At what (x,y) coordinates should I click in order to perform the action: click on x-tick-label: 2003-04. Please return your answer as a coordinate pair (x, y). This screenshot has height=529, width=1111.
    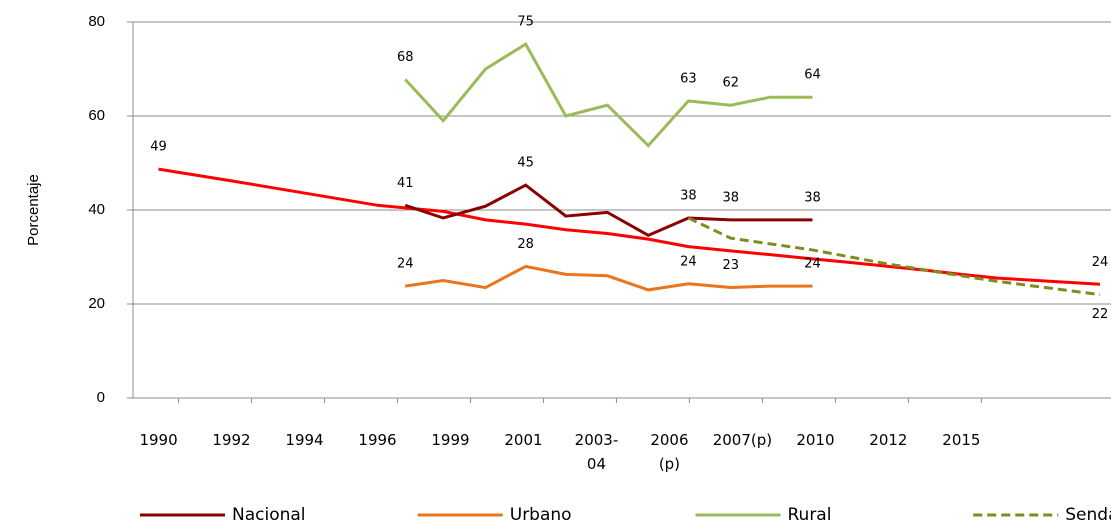
    Looking at the image, I should click on (597, 452).